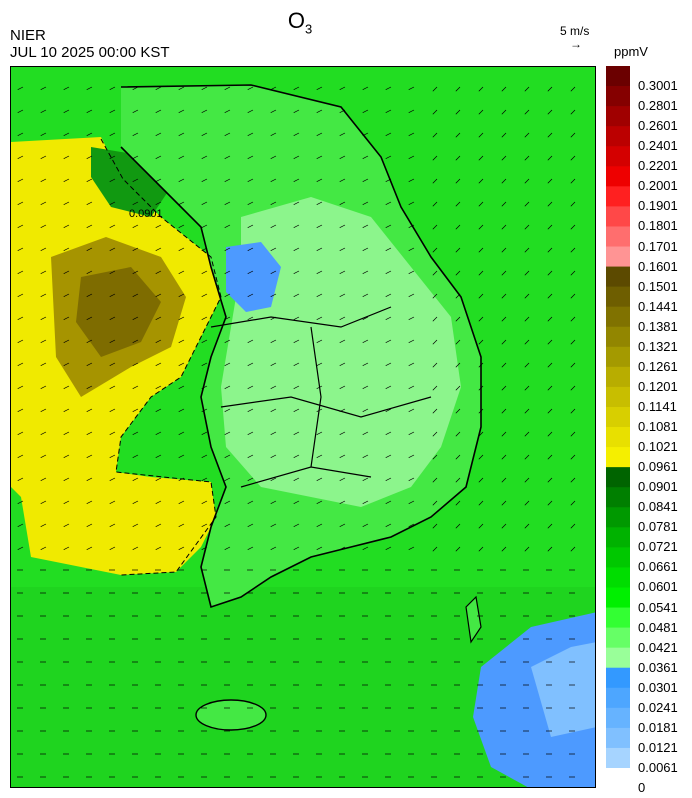  Describe the element at coordinates (658, 607) in the screenshot. I see `colorbar-tick-label: 0.0541` at that location.